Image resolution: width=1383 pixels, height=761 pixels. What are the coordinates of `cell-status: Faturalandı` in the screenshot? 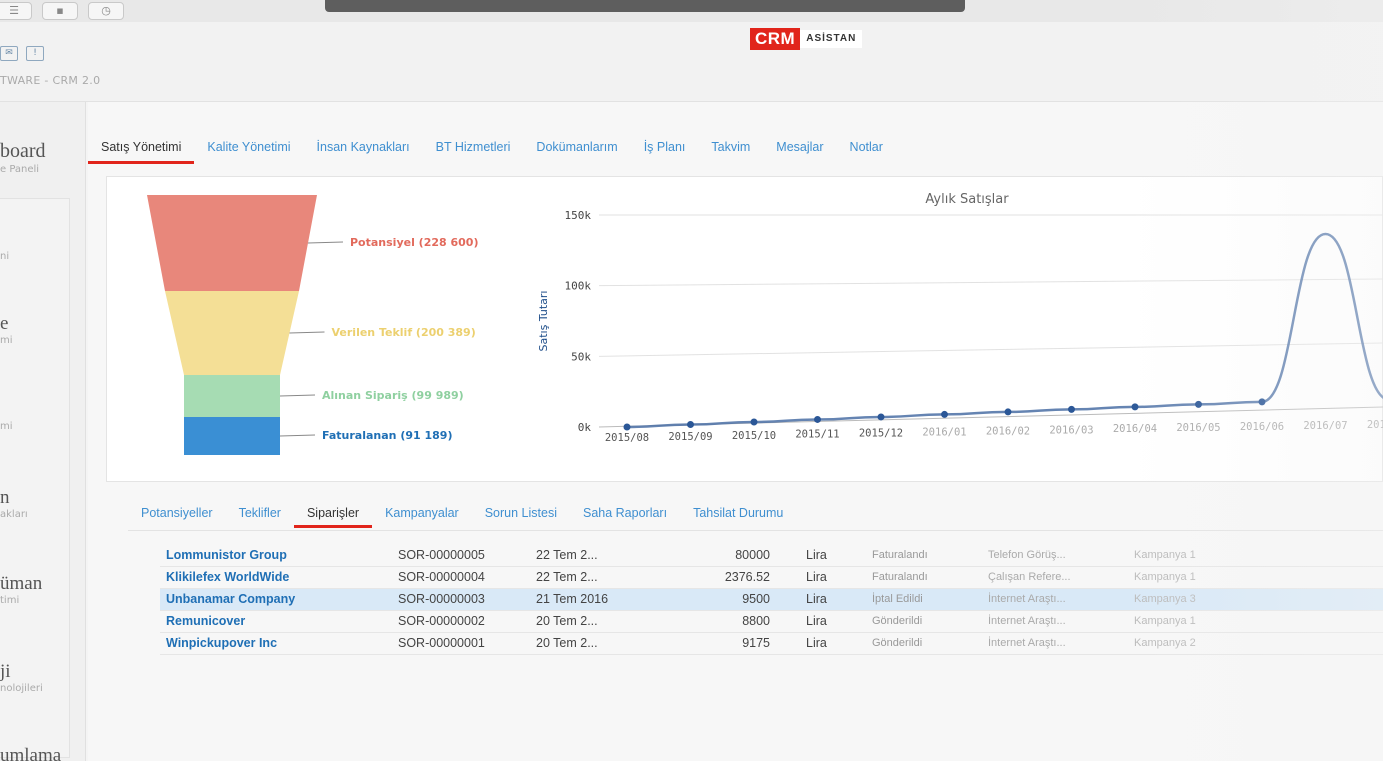 It's located at (924, 577).